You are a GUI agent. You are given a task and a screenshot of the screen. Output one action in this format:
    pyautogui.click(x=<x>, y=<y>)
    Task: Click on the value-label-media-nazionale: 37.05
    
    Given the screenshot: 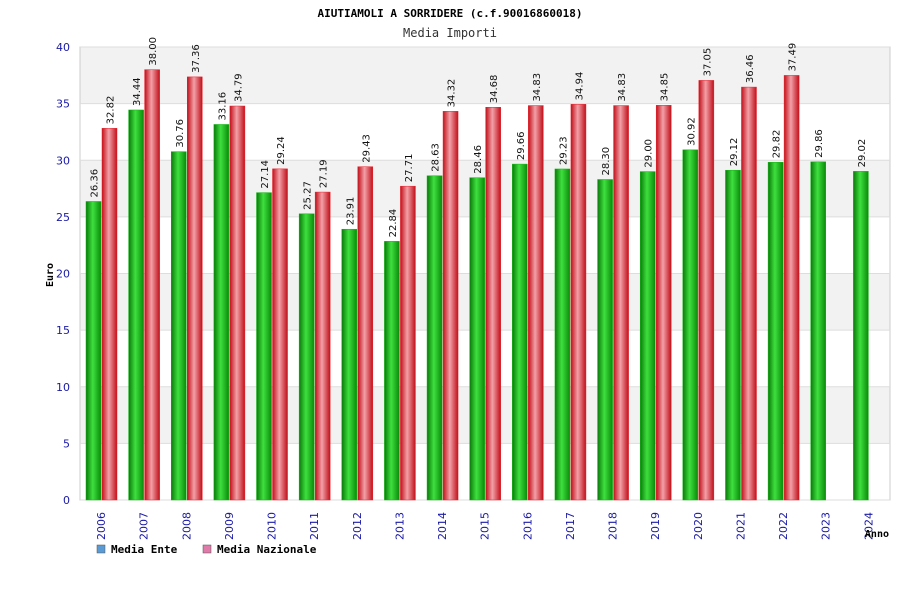 What is the action you would take?
    pyautogui.click(x=707, y=62)
    